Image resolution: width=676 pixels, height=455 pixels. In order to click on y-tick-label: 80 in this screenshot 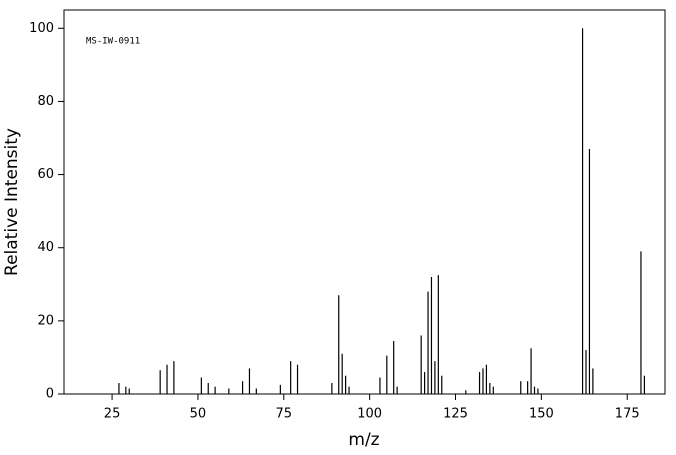, I will do `click(45, 101)`.